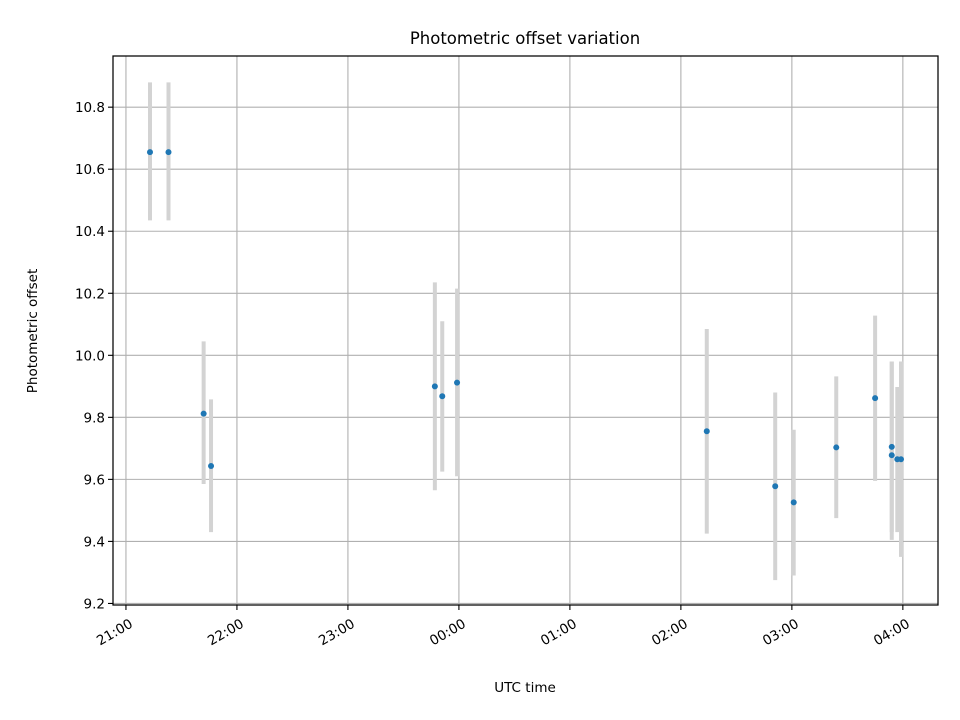  I want to click on y-tick-label: 10.6, so click(90, 170).